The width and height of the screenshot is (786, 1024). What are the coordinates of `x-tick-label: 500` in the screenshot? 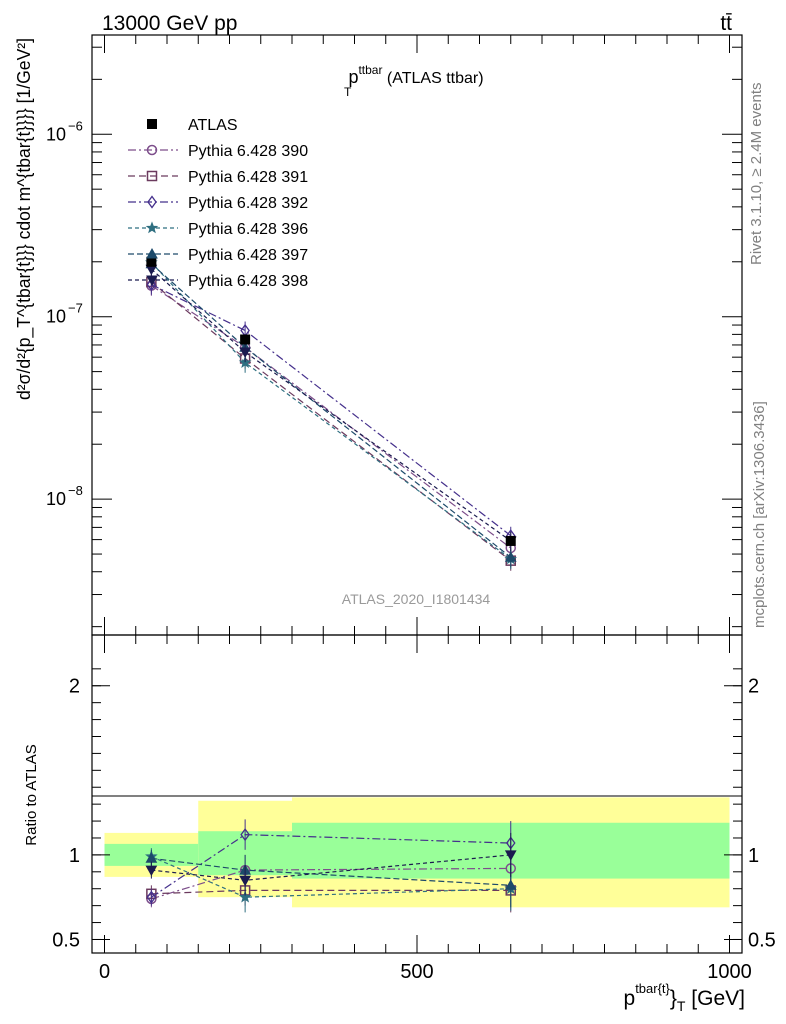 It's located at (416, 972).